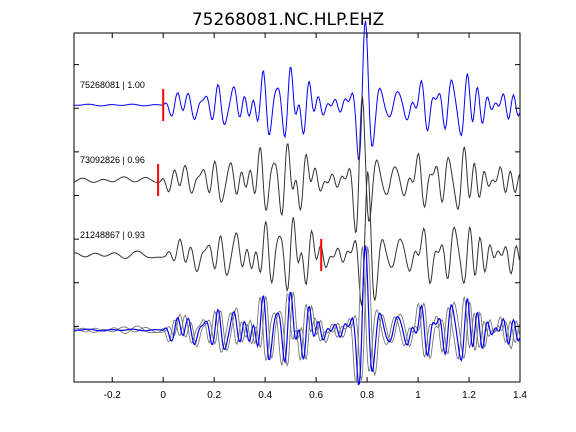 This screenshot has width=576, height=432. Describe the element at coordinates (469, 395) in the screenshot. I see `x-tick-label: 1.2` at that location.